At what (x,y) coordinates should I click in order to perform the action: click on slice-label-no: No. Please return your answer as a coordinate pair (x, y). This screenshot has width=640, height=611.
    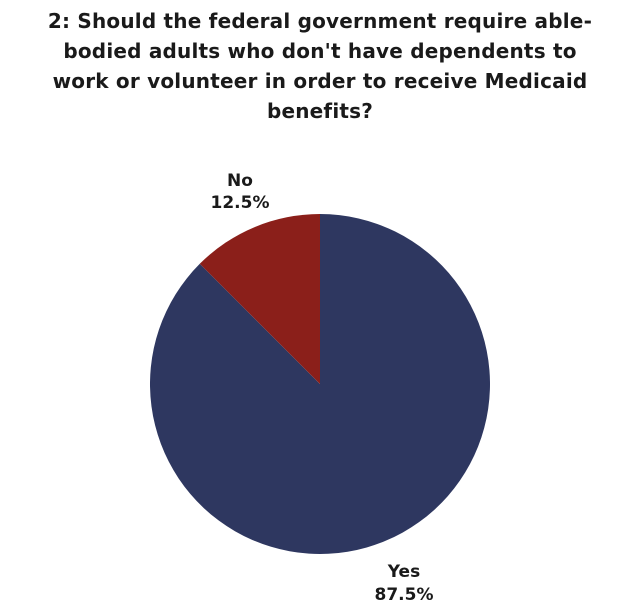
    Looking at the image, I should click on (240, 181).